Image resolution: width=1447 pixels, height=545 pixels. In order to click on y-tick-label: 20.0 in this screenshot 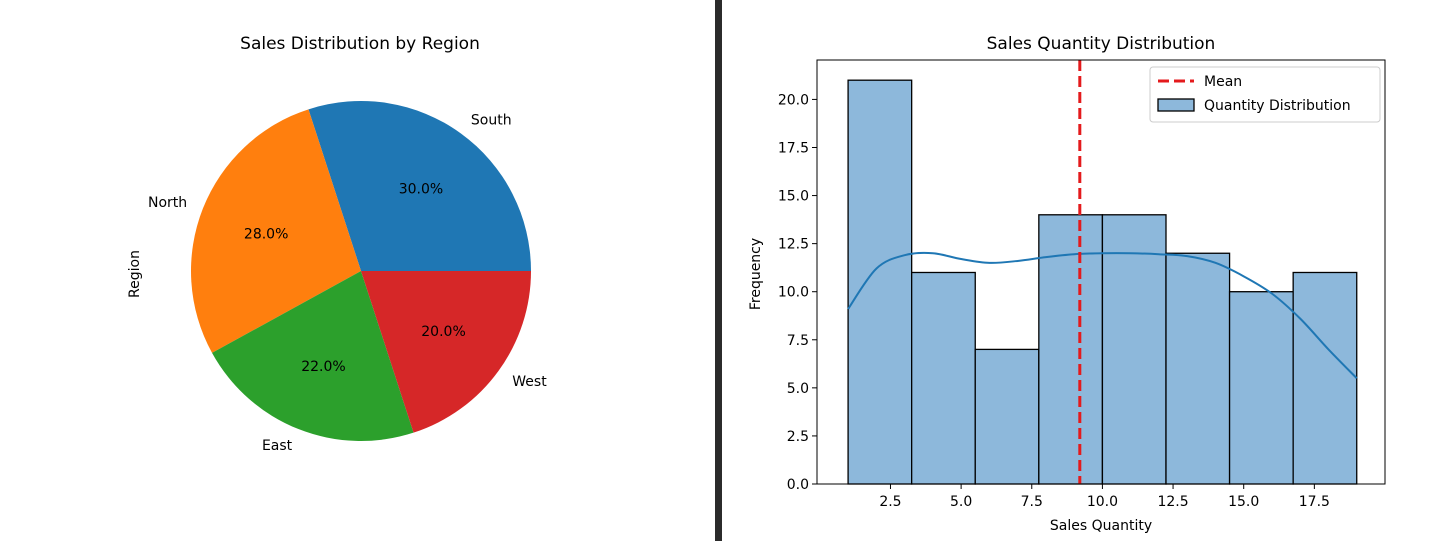, I will do `click(793, 100)`.